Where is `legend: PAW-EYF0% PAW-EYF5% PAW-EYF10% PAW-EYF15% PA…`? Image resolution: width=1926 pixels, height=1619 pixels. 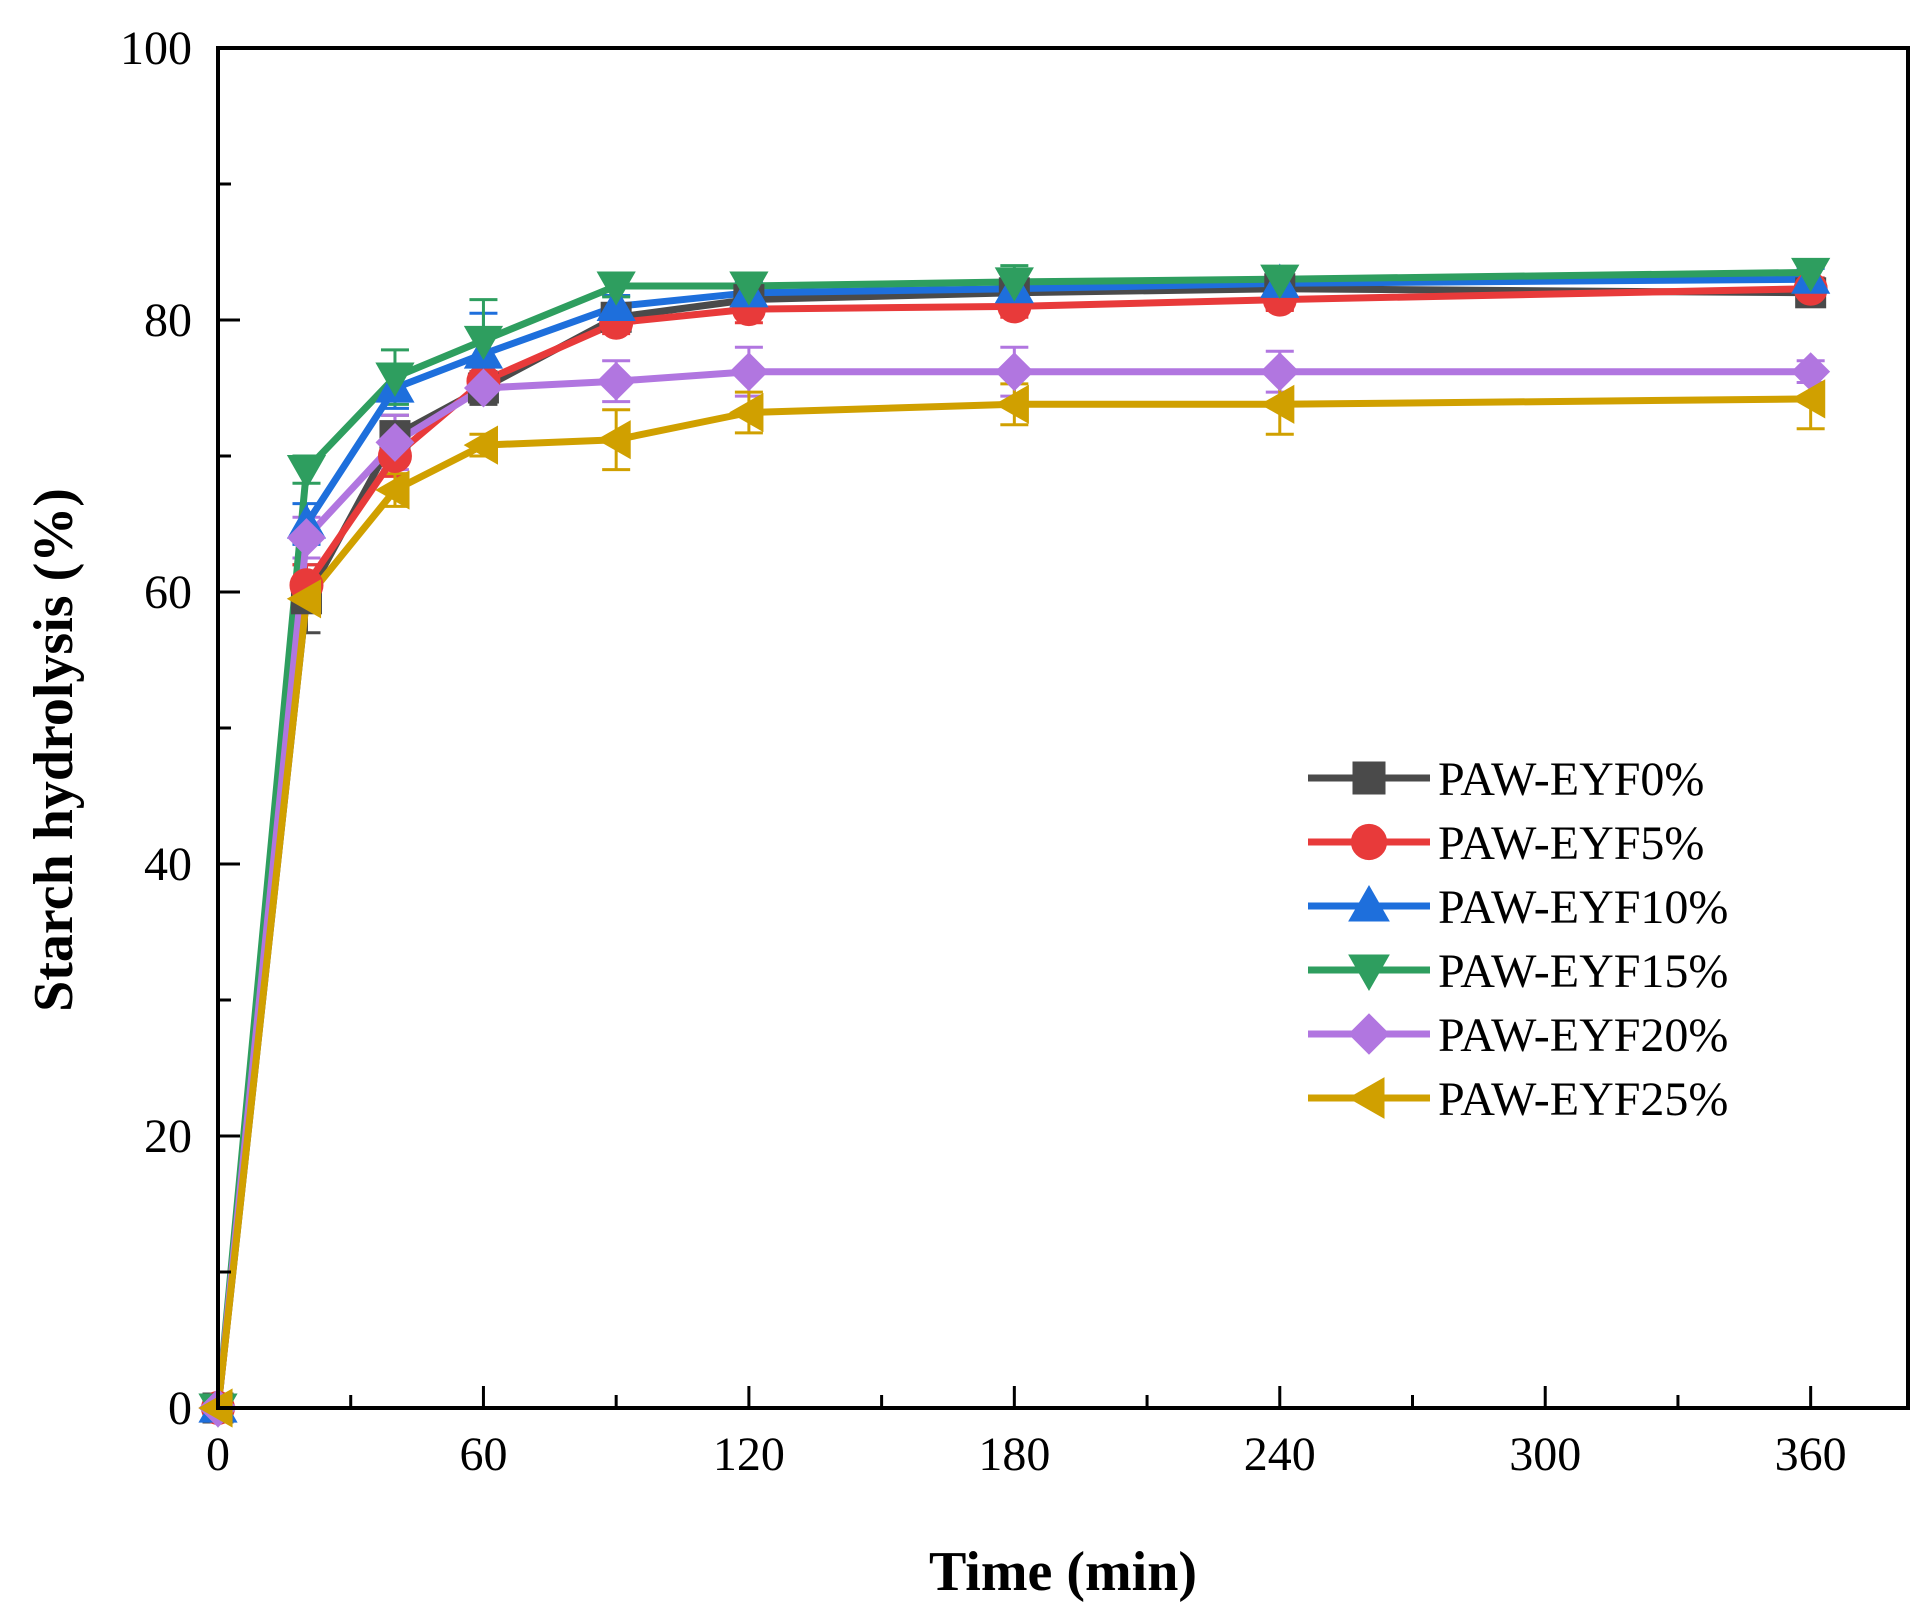 legend: PAW-EYF0% PAW-EYF5% PAW-EYF10% PAW-EYF15% PA… is located at coordinates (1518, 939).